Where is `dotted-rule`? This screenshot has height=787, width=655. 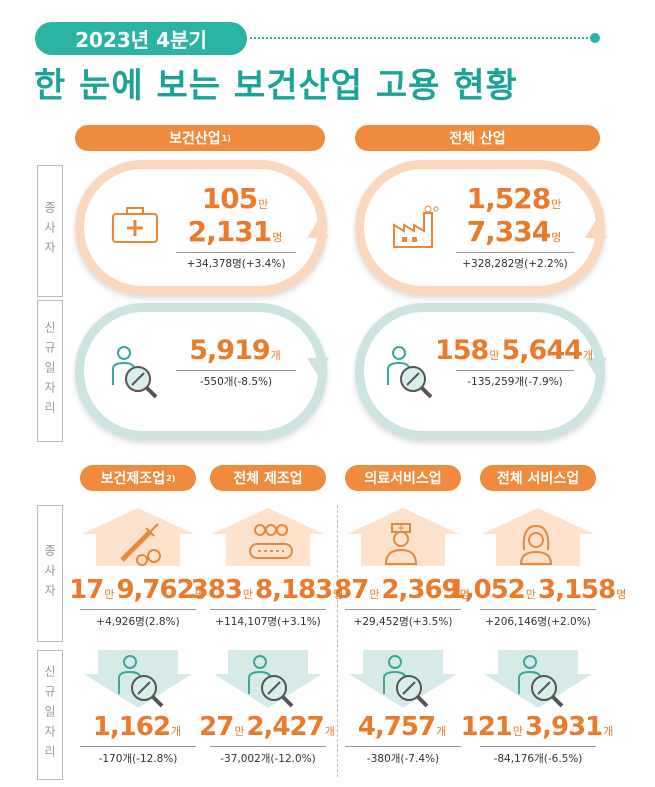 dotted-rule is located at coordinates (421, 38).